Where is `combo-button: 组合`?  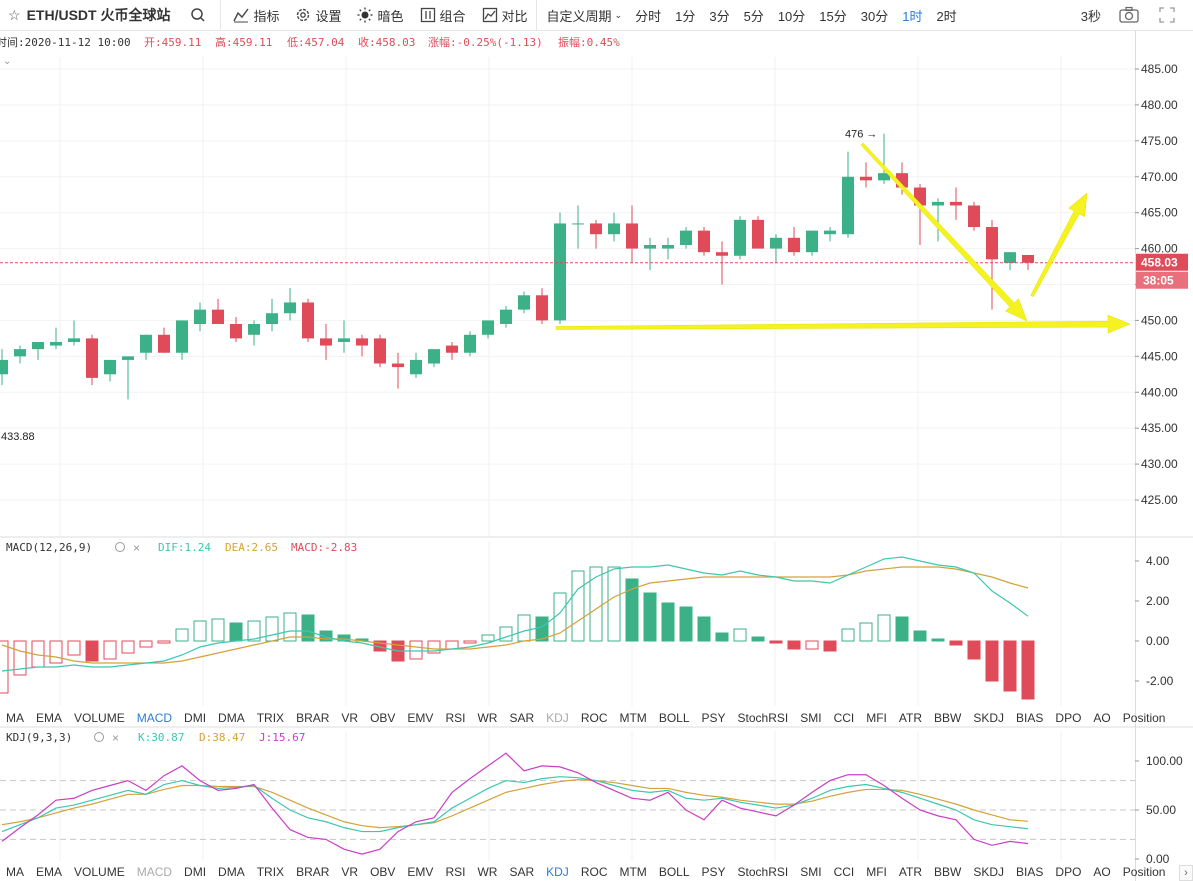
combo-button: 组合 is located at coordinates (443, 15).